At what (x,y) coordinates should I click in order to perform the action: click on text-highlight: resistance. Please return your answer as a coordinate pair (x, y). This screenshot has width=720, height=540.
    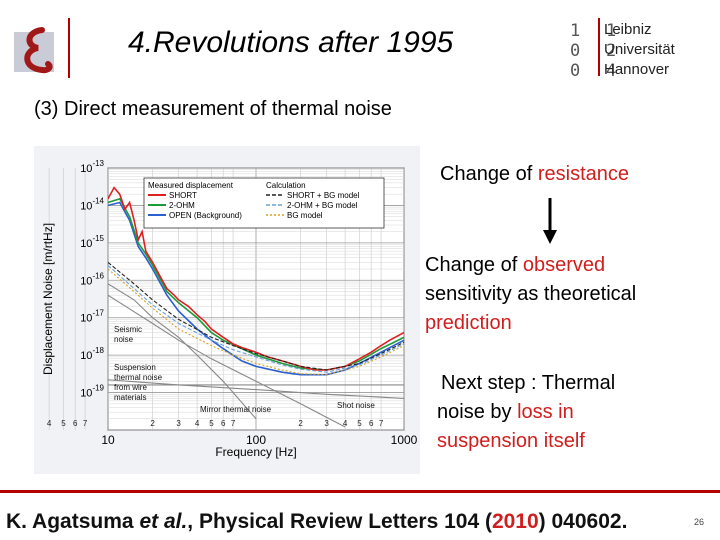
    Looking at the image, I should click on (583, 174).